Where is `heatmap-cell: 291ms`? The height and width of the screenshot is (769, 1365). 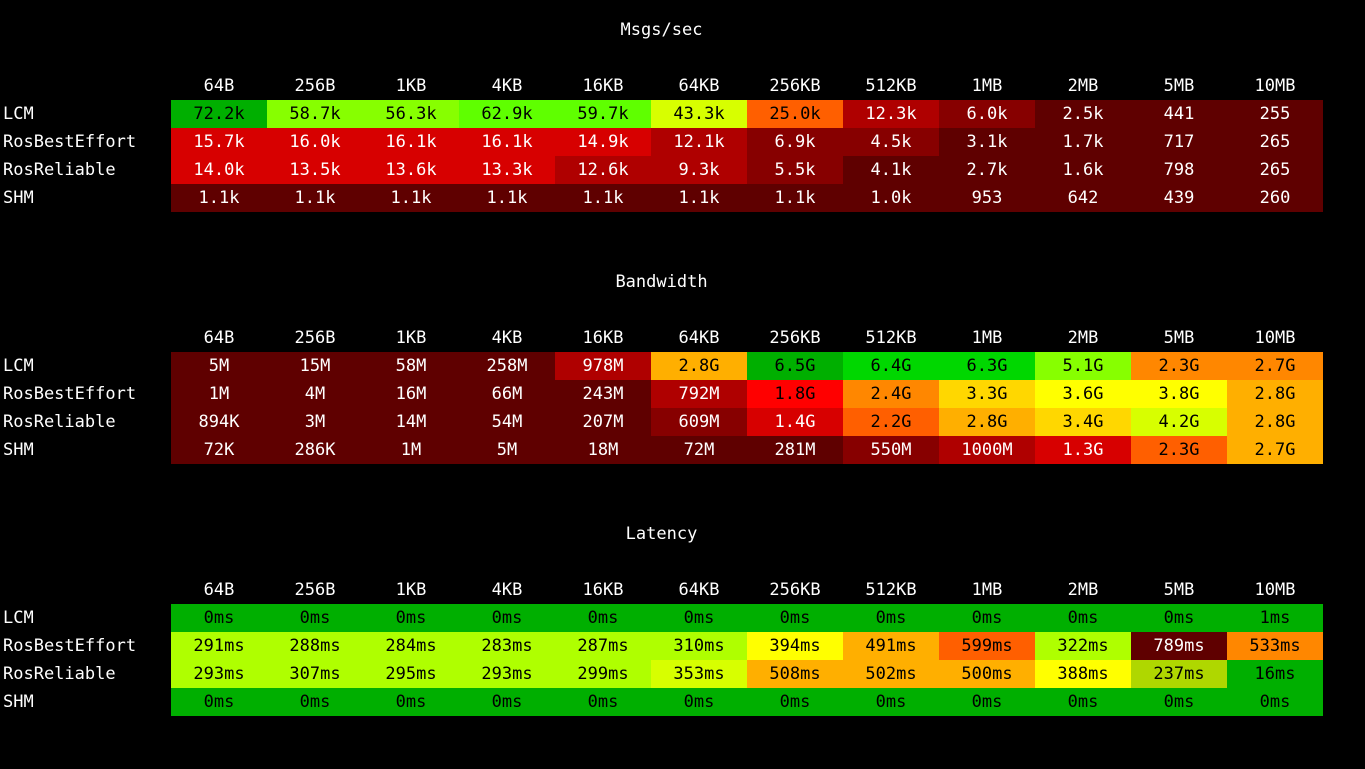
heatmap-cell: 291ms is located at coordinates (219, 646).